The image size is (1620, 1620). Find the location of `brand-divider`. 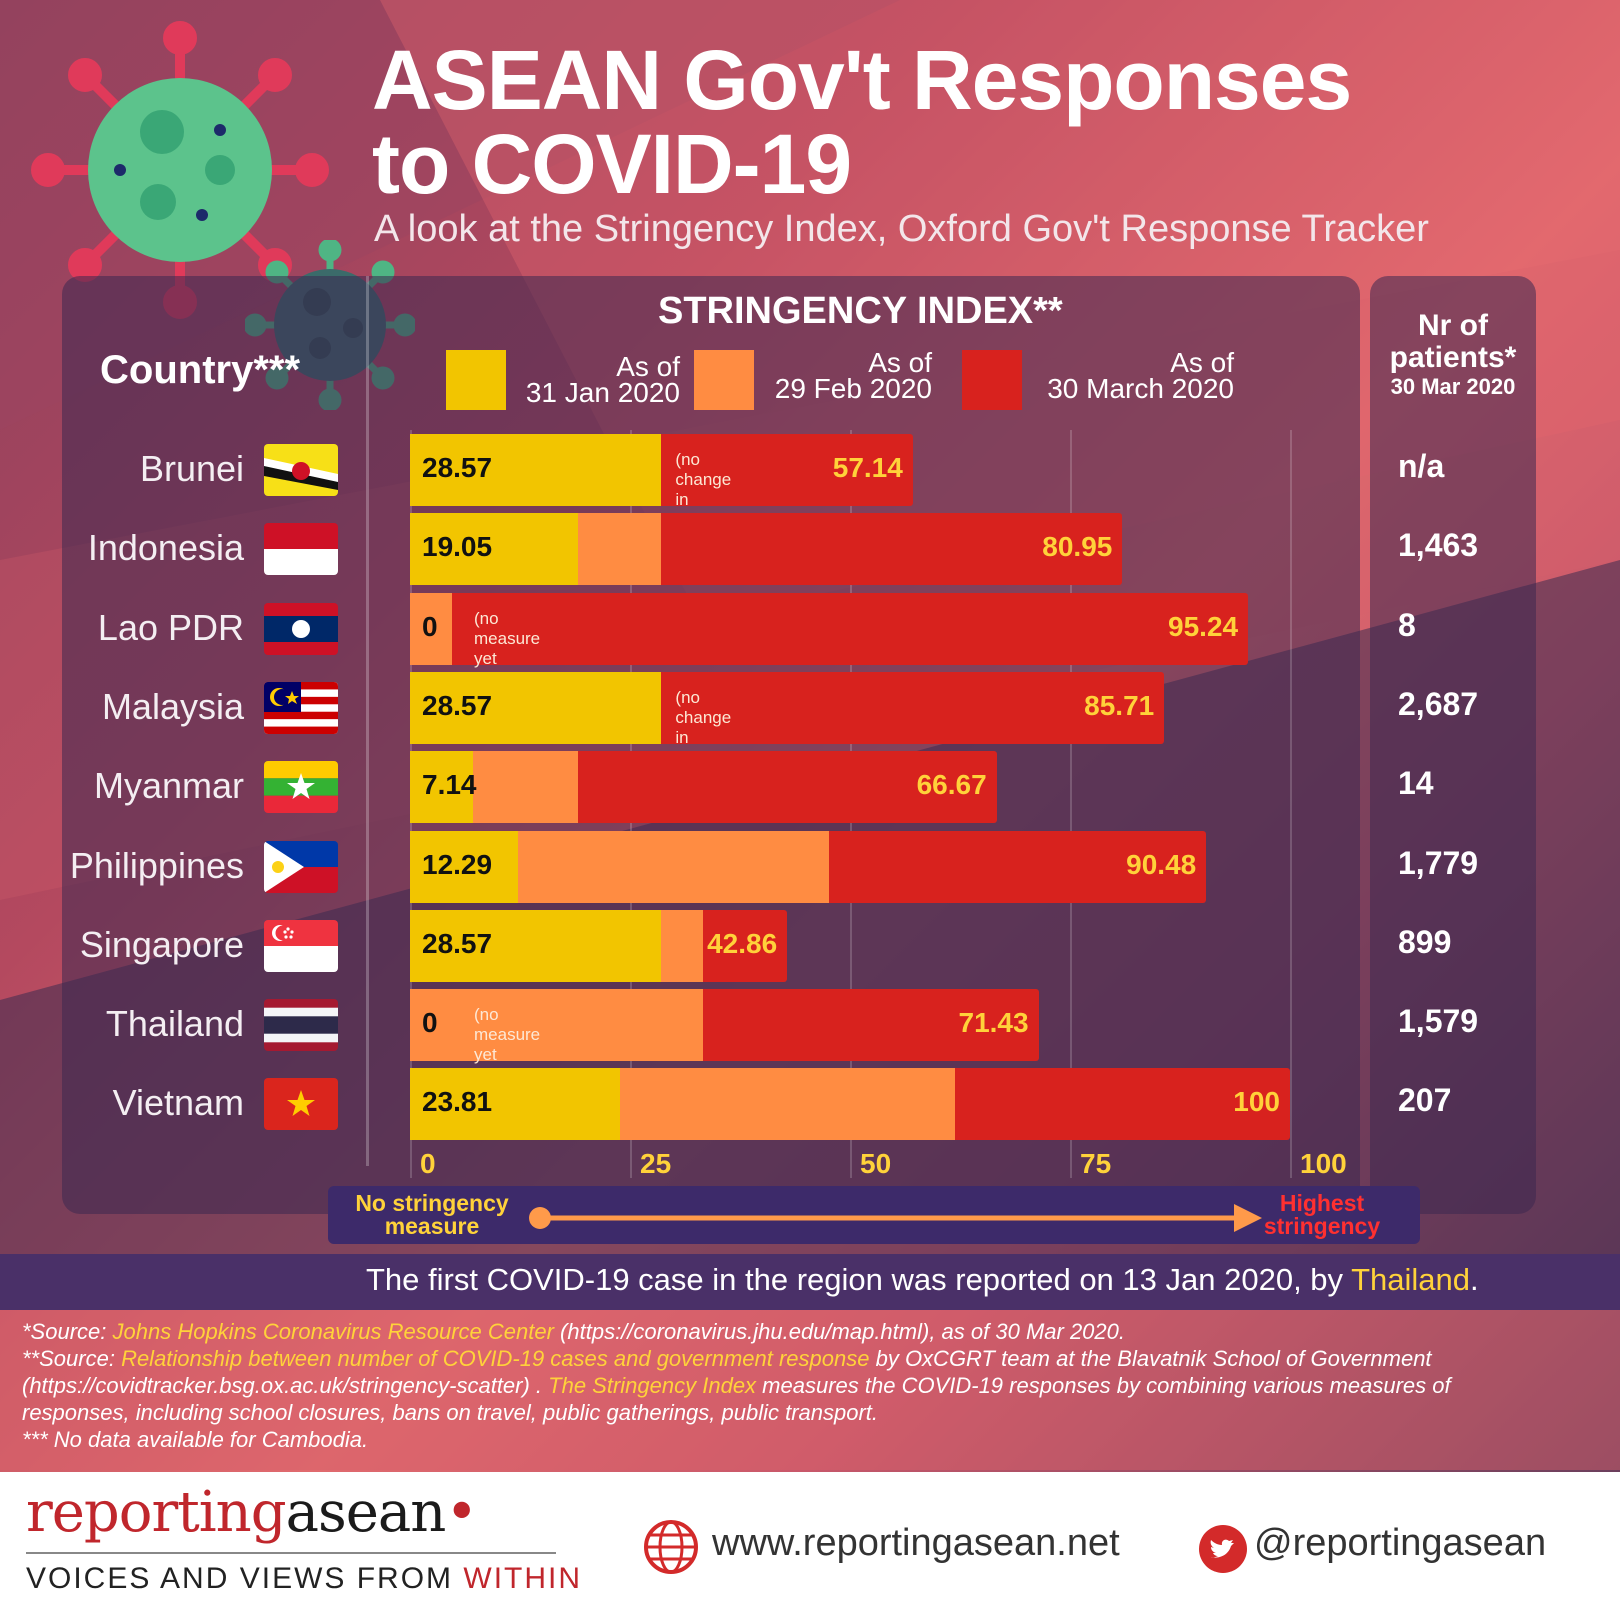

brand-divider is located at coordinates (291, 1553).